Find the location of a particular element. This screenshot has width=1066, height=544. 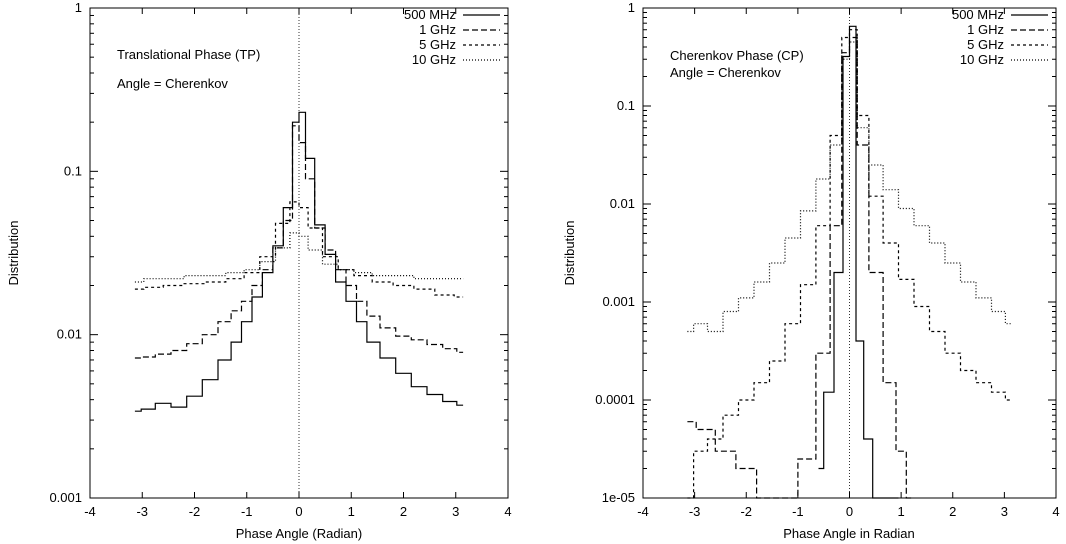

series-500-mhz is located at coordinates (858, 262).